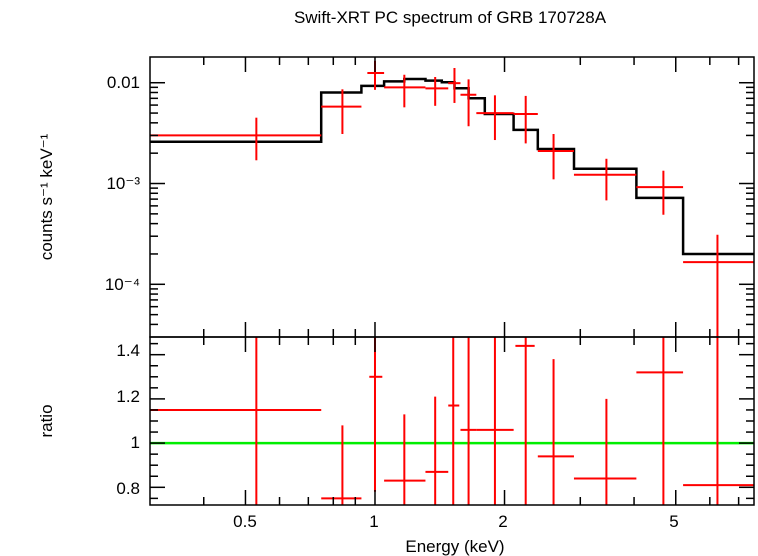  What do you see at coordinates (46, 420) in the screenshot?
I see `ratio-y-axis-label: ratio` at bounding box center [46, 420].